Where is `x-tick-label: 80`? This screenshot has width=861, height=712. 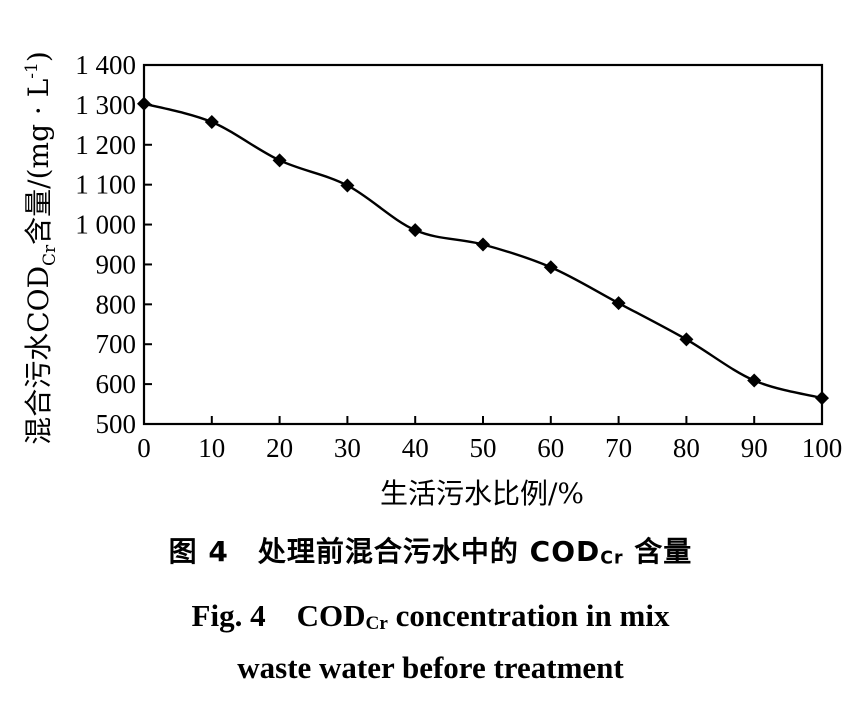 x-tick-label: 80 is located at coordinates (686, 448).